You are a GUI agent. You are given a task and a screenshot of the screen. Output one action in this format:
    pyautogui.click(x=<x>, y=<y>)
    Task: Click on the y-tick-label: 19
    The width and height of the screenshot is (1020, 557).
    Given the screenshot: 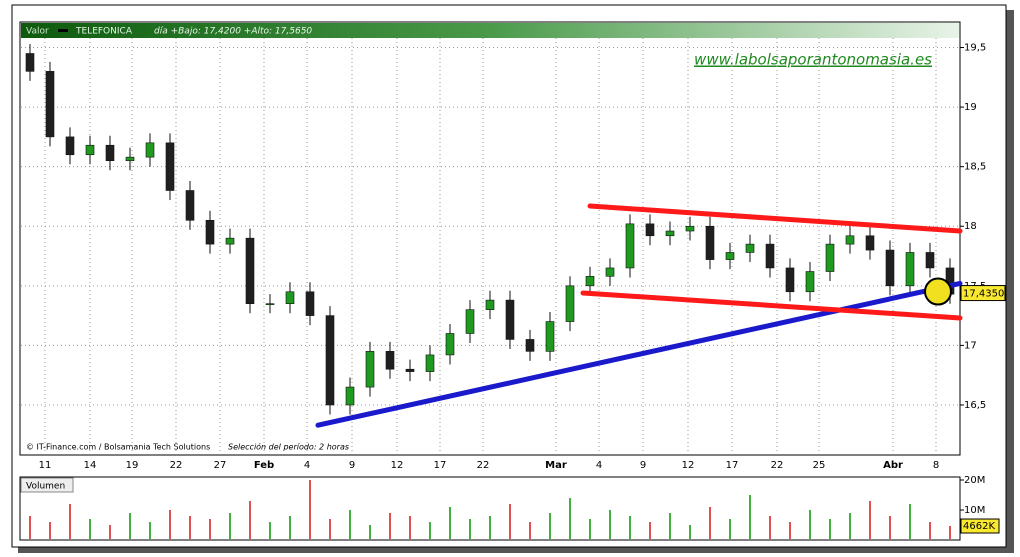 What is the action you would take?
    pyautogui.click(x=970, y=107)
    